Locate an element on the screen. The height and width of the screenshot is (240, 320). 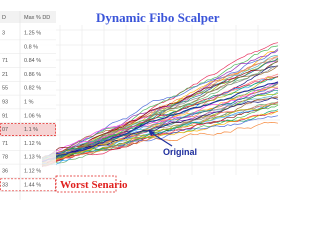
table-cell: 1.13 % is located at coordinates (32, 158).